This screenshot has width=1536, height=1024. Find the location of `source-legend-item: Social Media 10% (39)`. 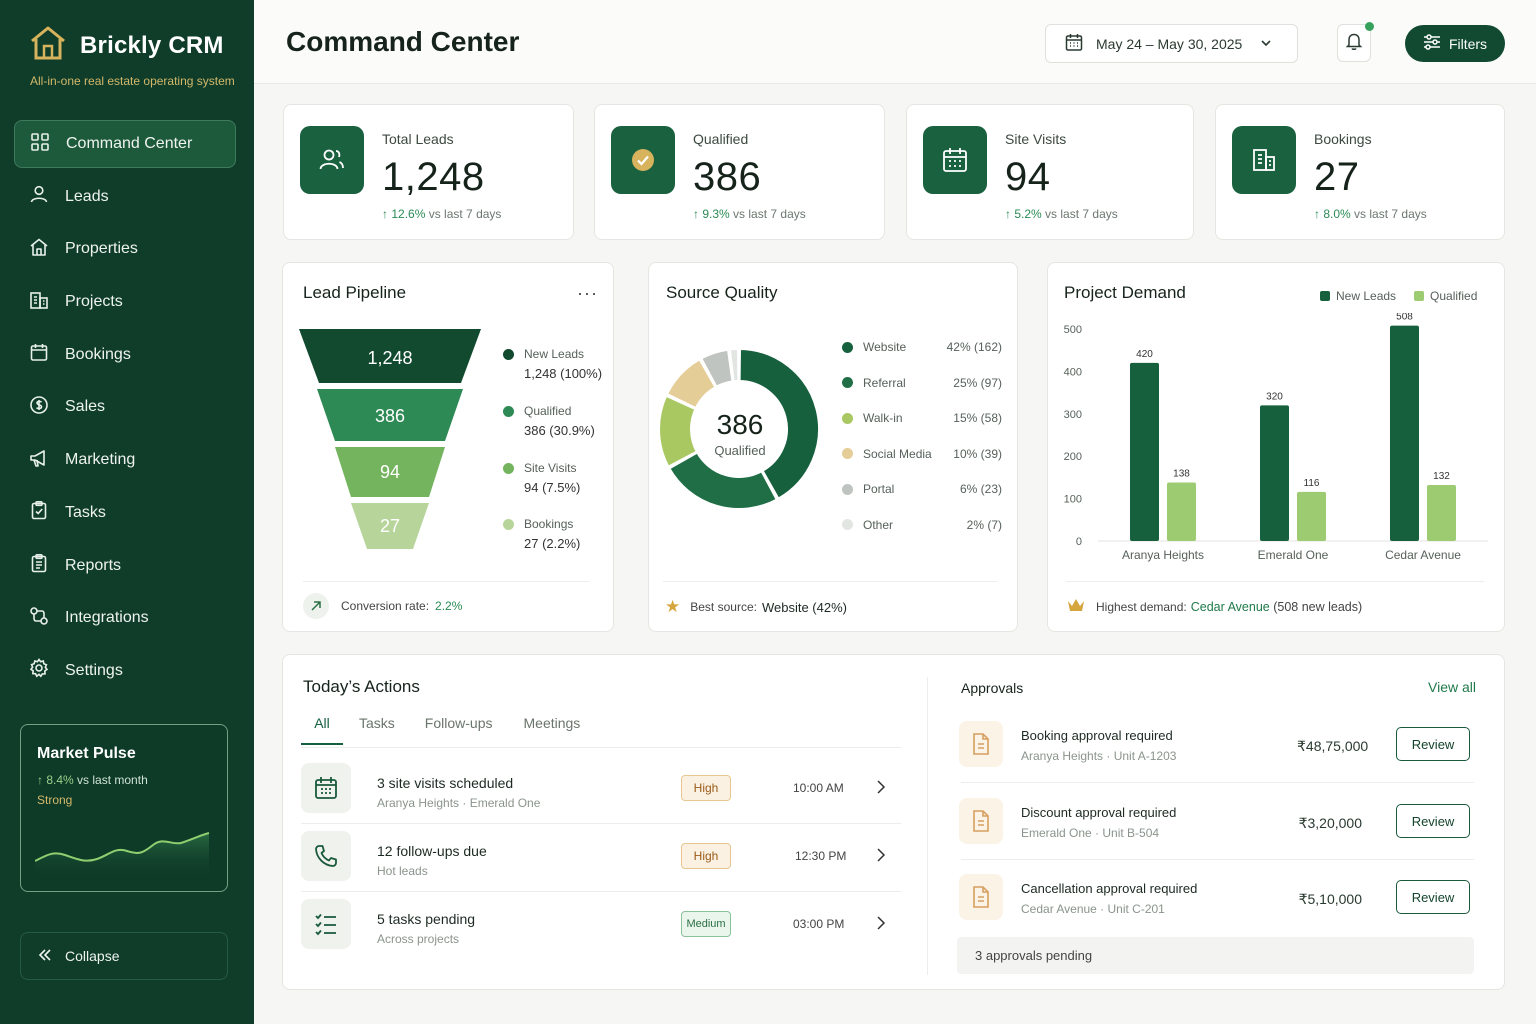

source-legend-item: Social Media 10% (39) is located at coordinates (922, 454).